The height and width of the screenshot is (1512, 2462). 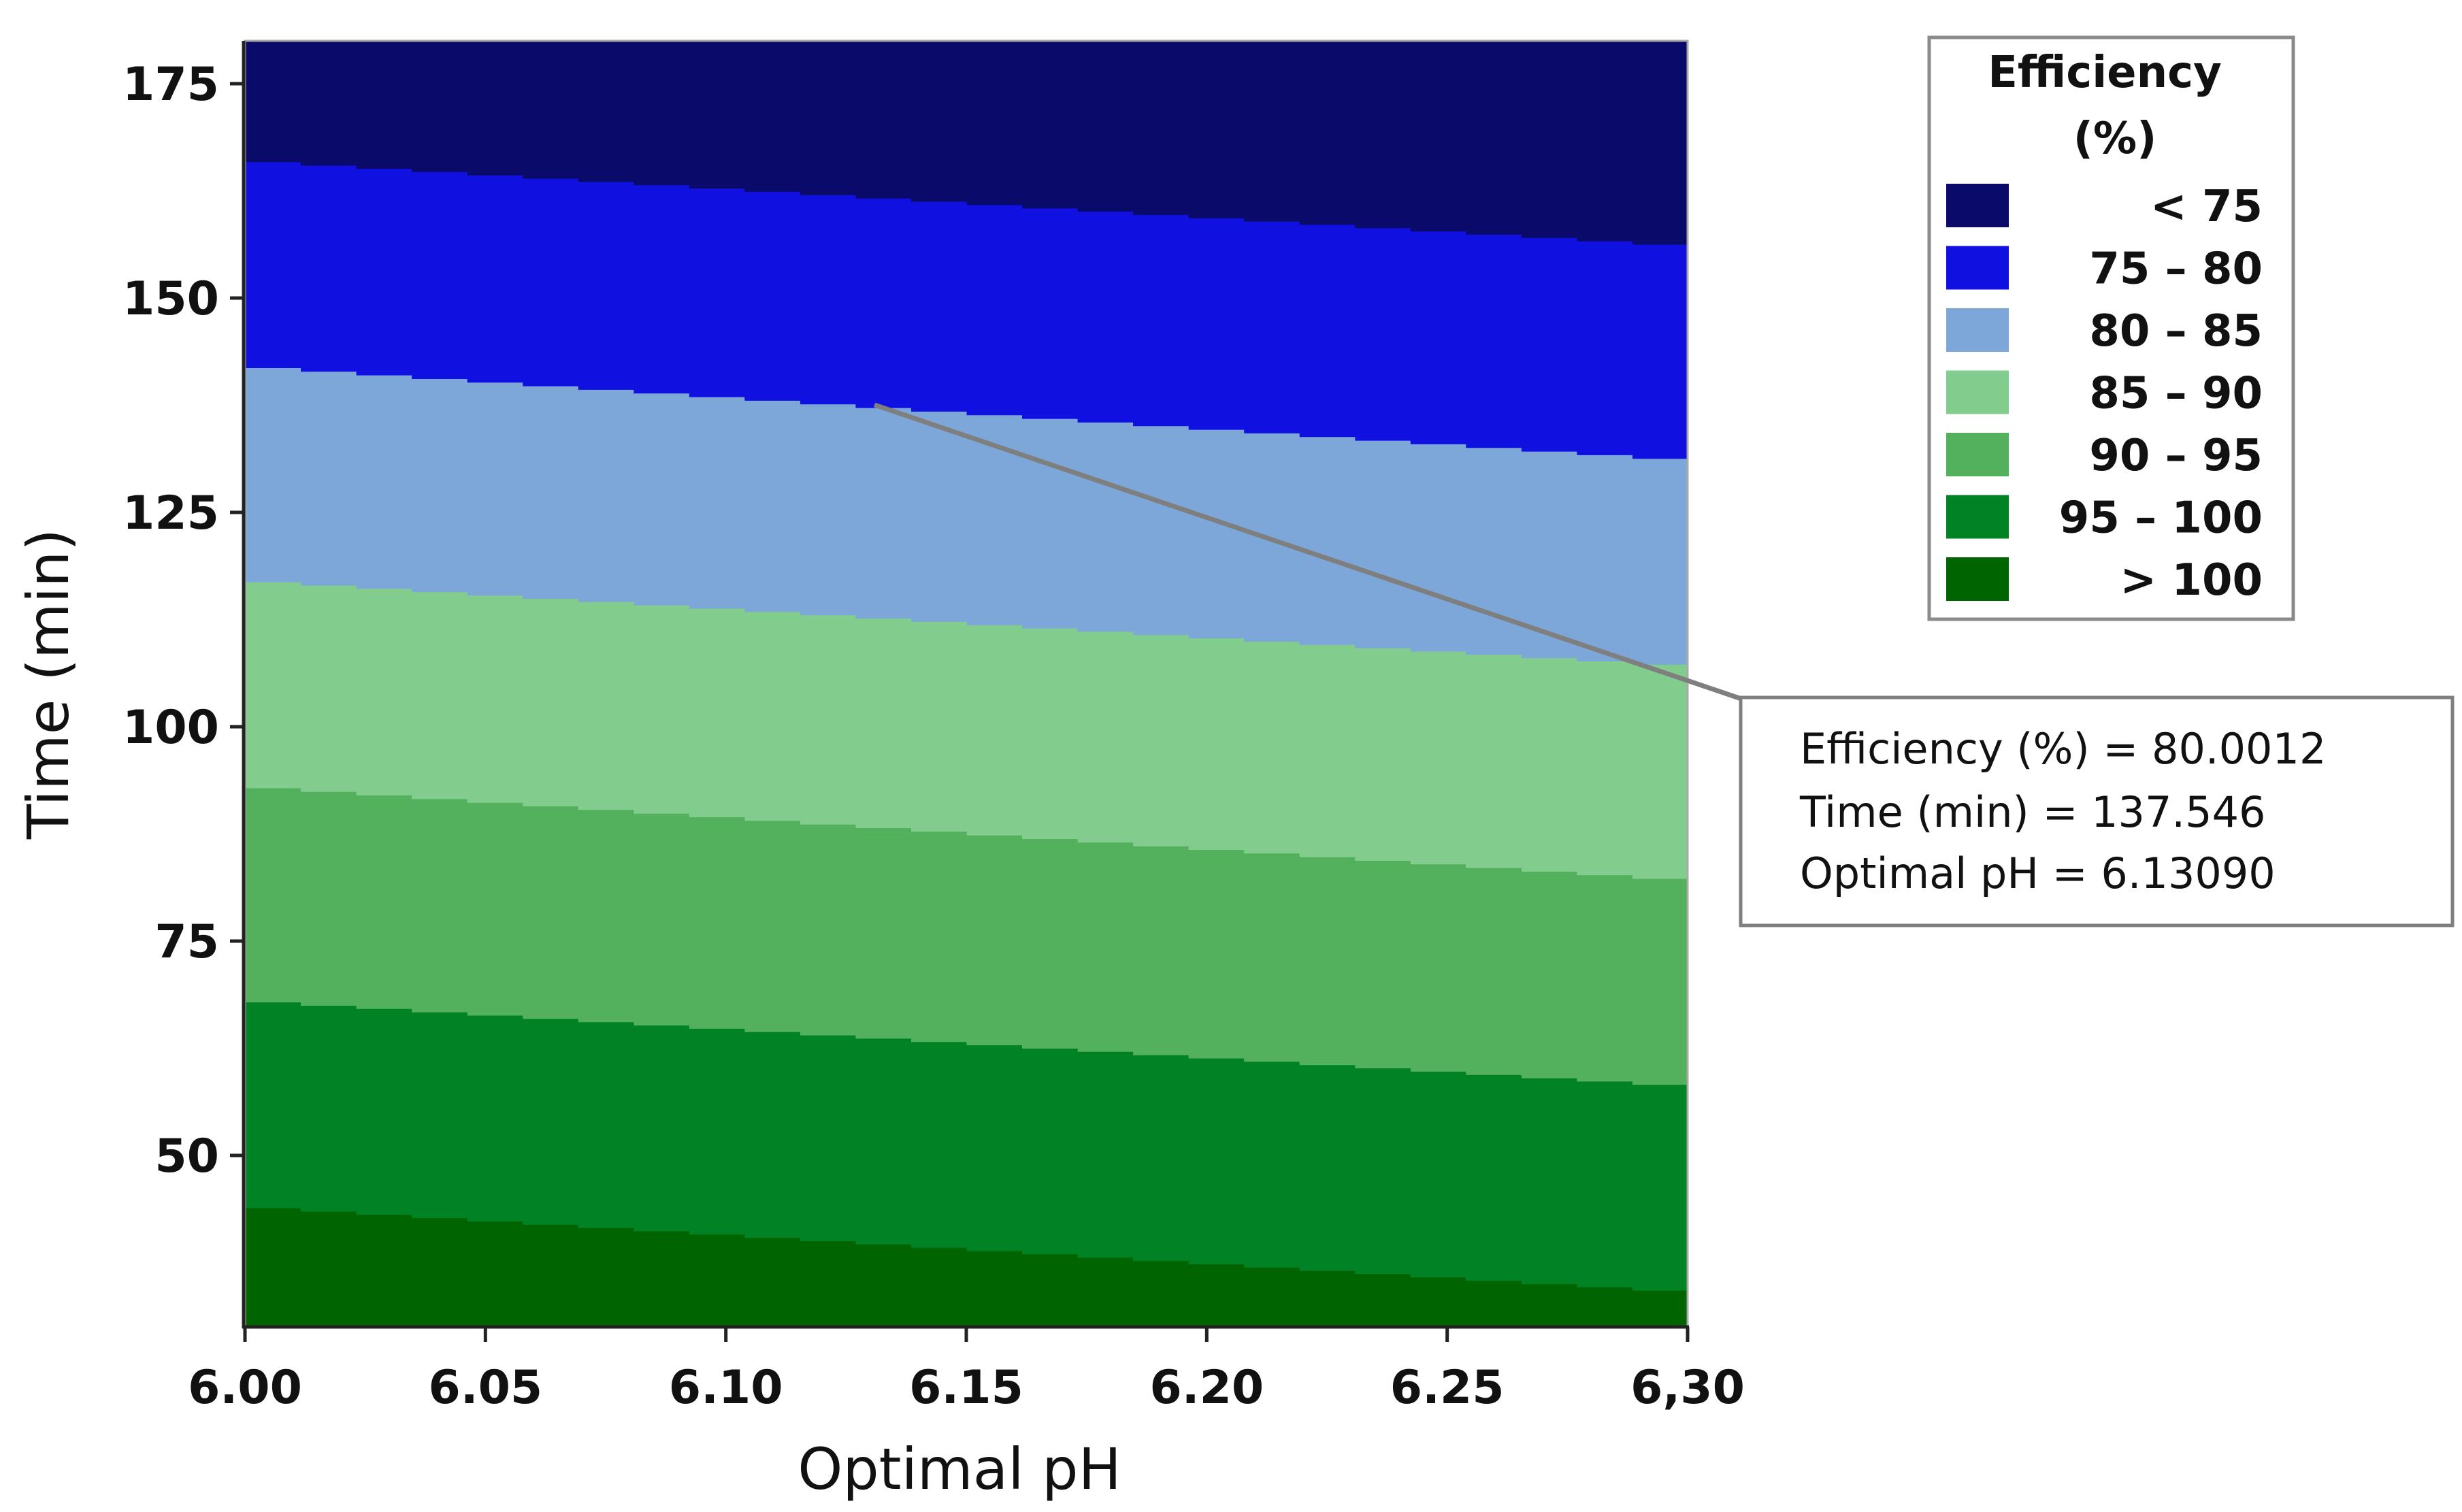 What do you see at coordinates (2176, 394) in the screenshot?
I see `legend-label: 85 – 90` at bounding box center [2176, 394].